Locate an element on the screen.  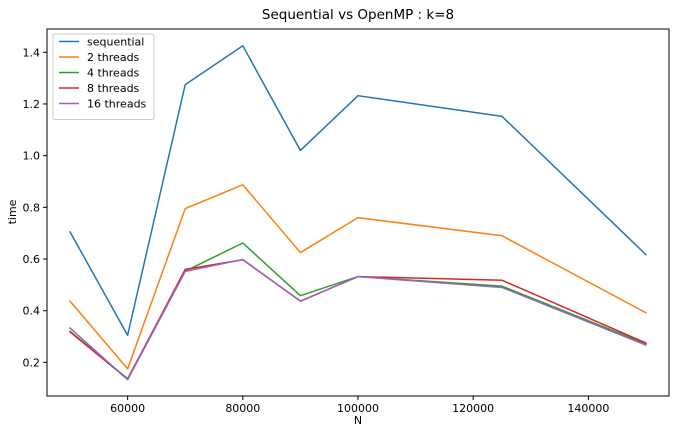
y-tick-label: 0.4 is located at coordinates (32, 311).